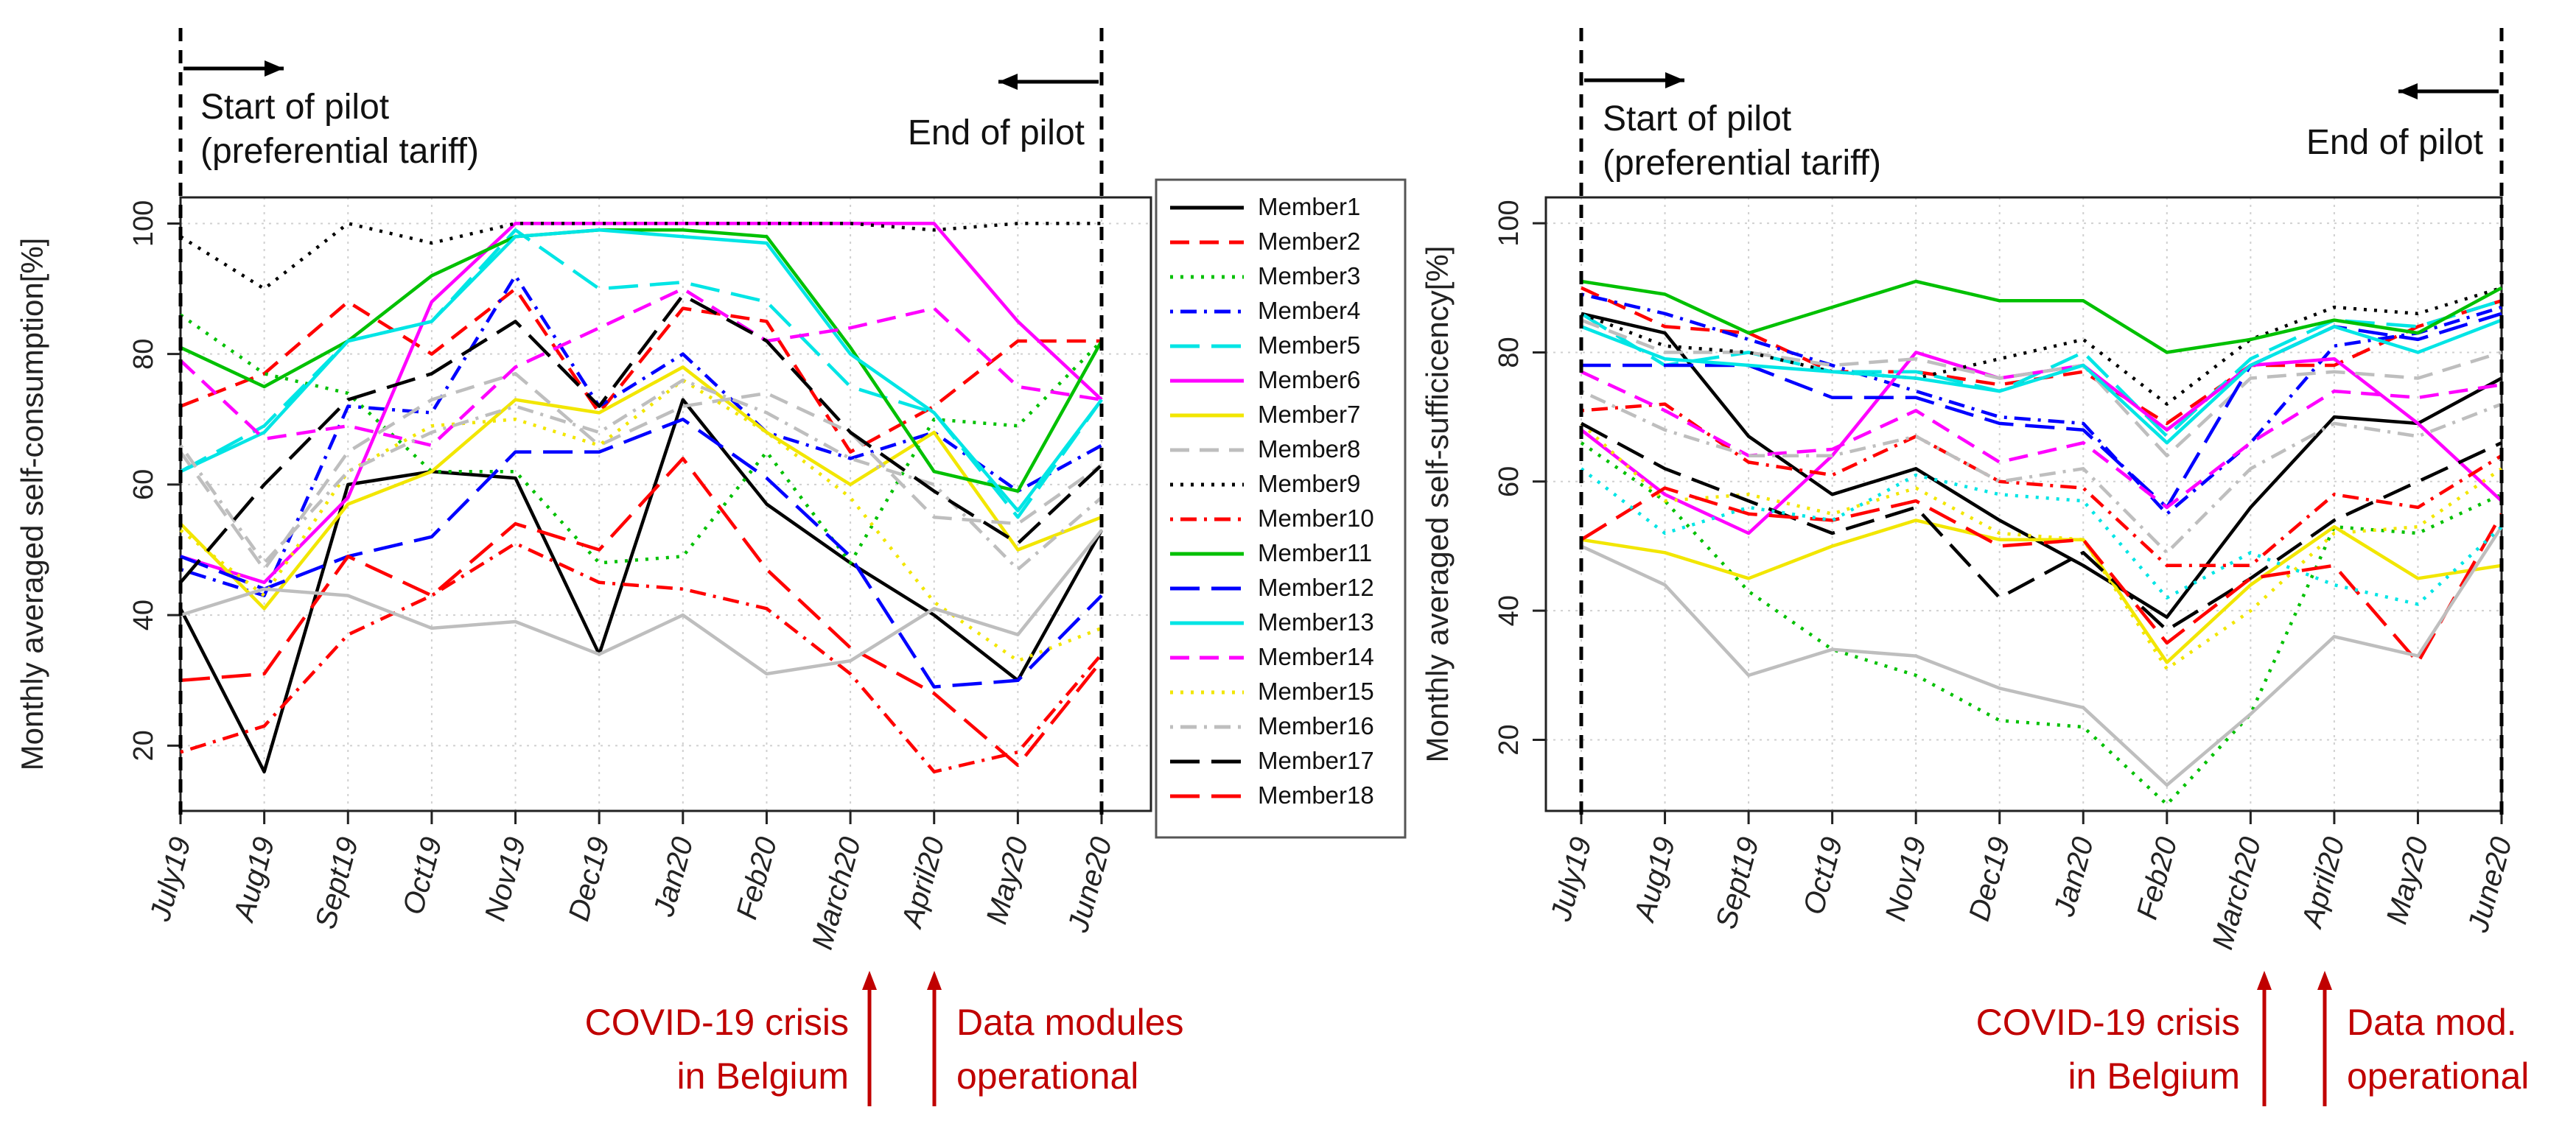  I want to click on legend-label: Member15, so click(1316, 691).